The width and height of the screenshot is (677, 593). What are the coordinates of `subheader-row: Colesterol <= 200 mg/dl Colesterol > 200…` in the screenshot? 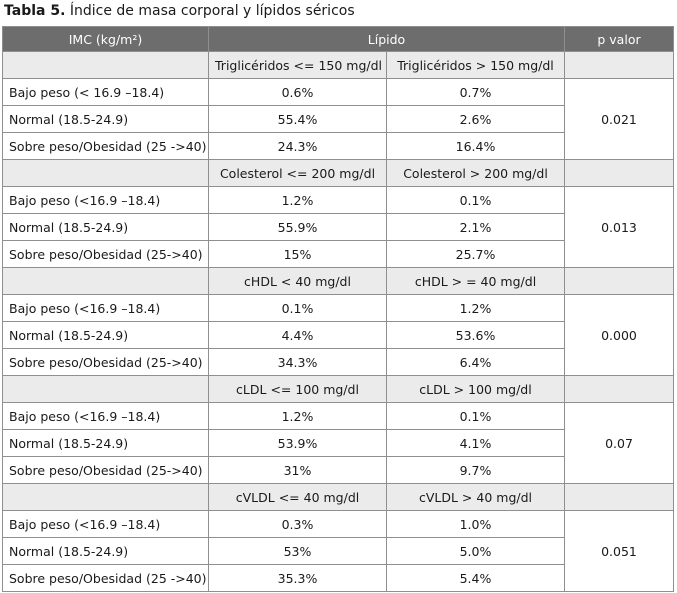 It's located at (338, 173).